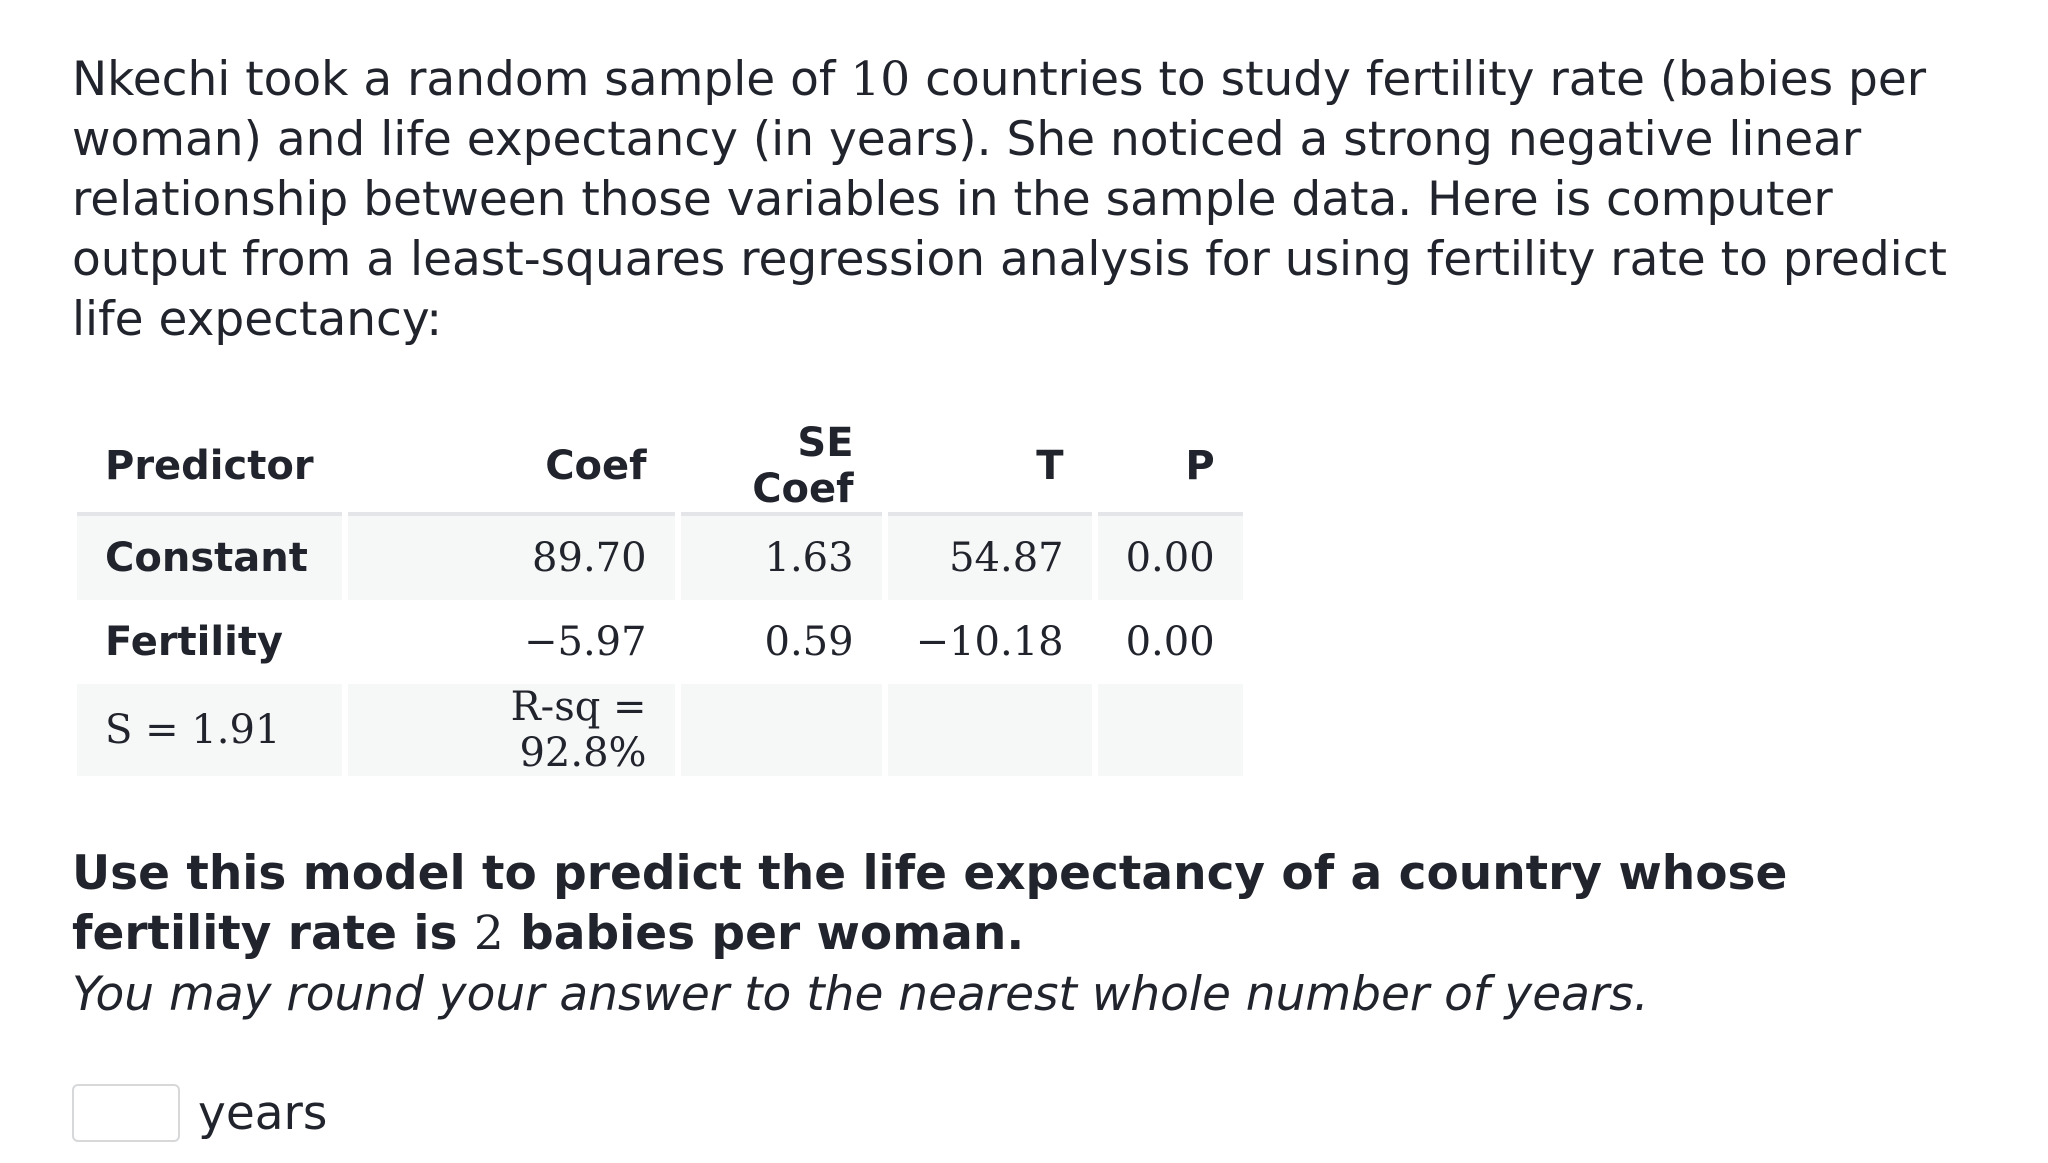 The height and width of the screenshot is (1163, 2048). I want to click on table-row: Fertility −5.97 0.59 −10.18 0.00, so click(660, 642).